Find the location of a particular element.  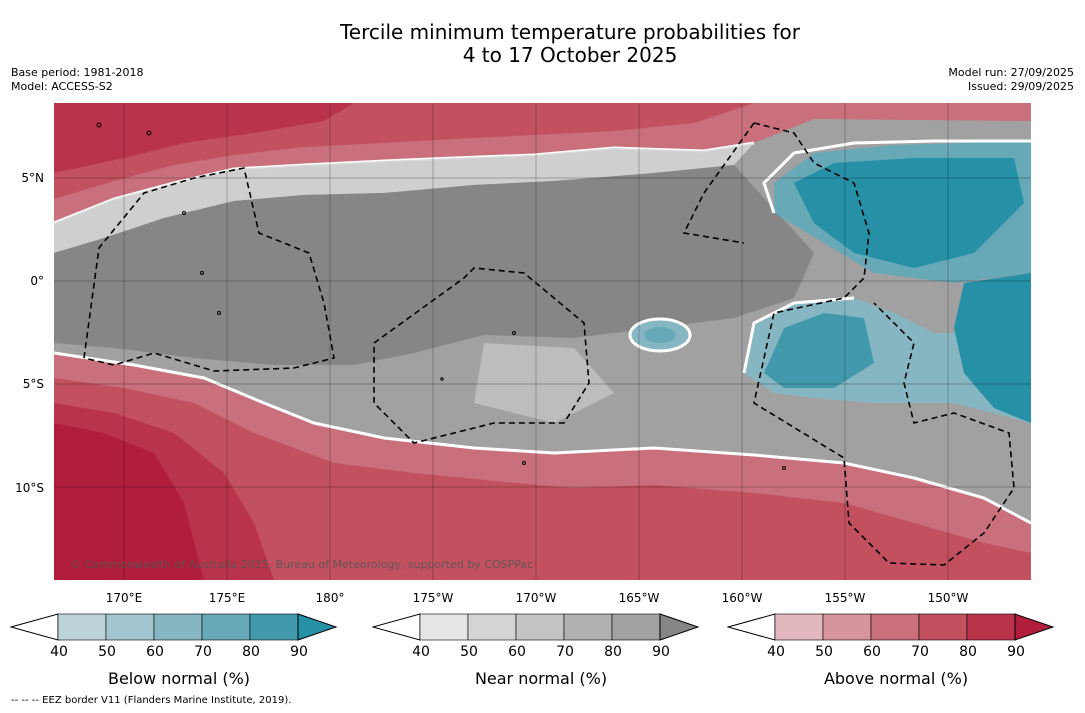

meta-right: Model run: 27/09/2025 Issued: 29/09/2025 is located at coordinates (1011, 80).